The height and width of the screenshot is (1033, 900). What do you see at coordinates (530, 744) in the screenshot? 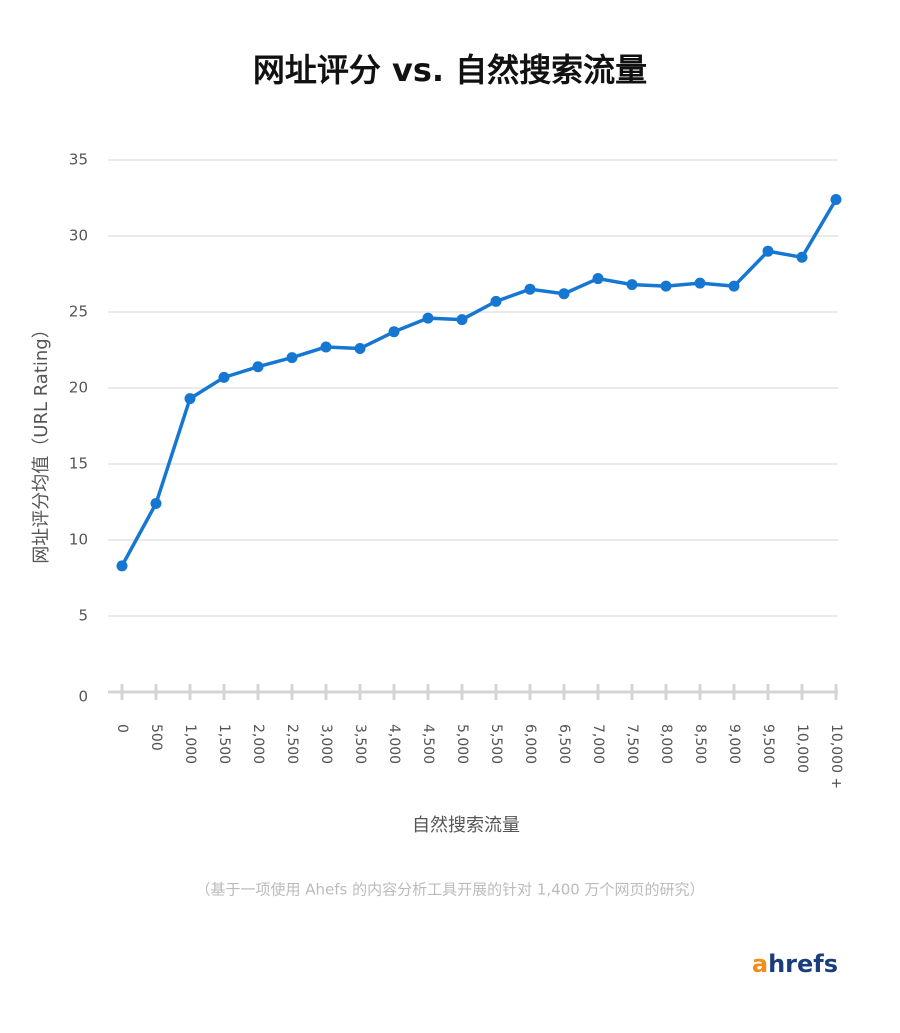
I see `x-tick-label: 6,000` at bounding box center [530, 744].